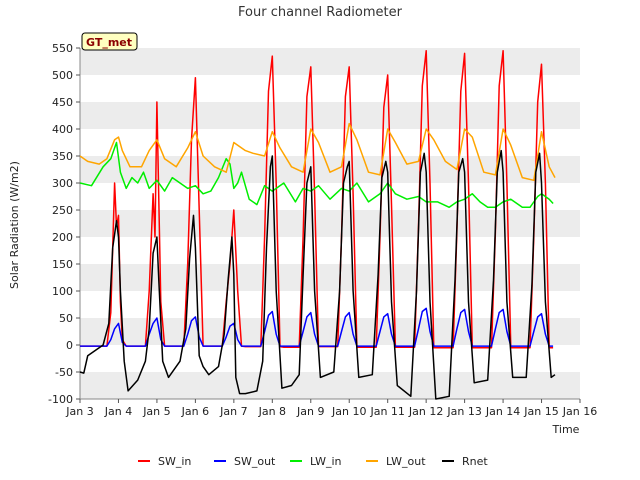 This screenshot has width=640, height=480. What do you see at coordinates (317, 152) in the screenshot?
I see `series-line-lw_out` at bounding box center [317, 152].